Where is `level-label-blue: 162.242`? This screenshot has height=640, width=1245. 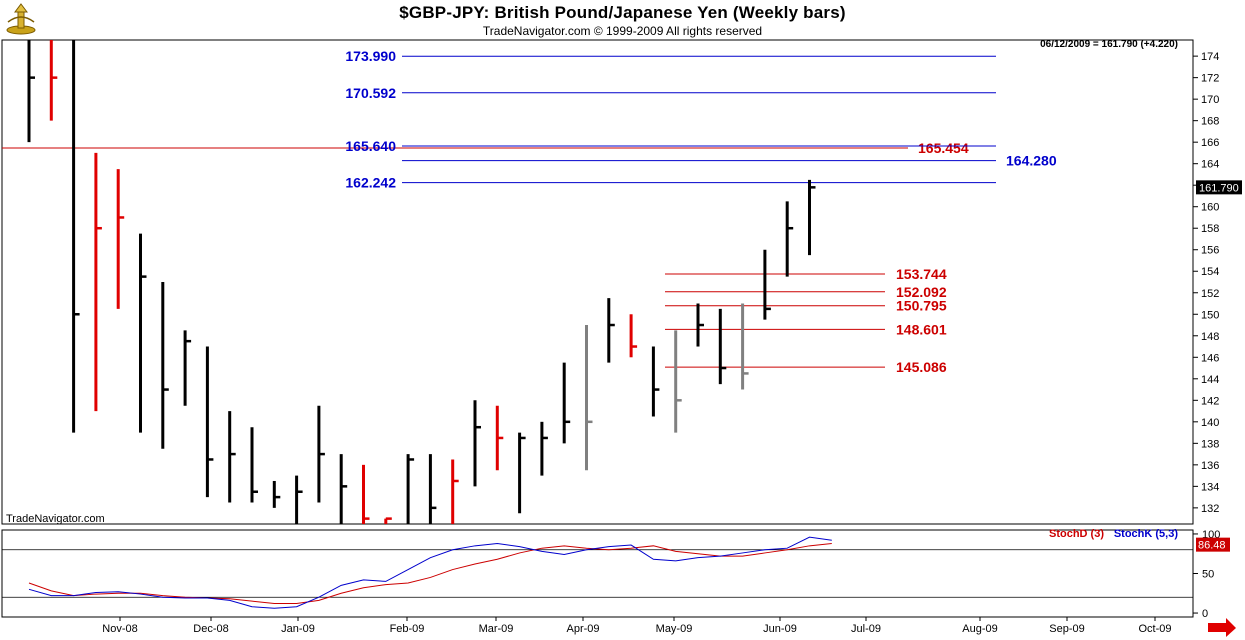
level-label-blue: 162.242 is located at coordinates (370, 183).